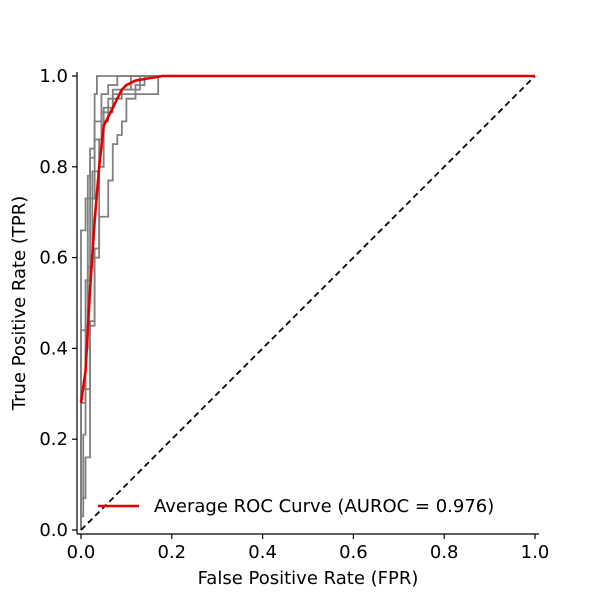  Describe the element at coordinates (58, 303) in the screenshot. I see `y-axis-ticks: 0.0 0.2 0.4 0.6 0.8 1.0` at that location.